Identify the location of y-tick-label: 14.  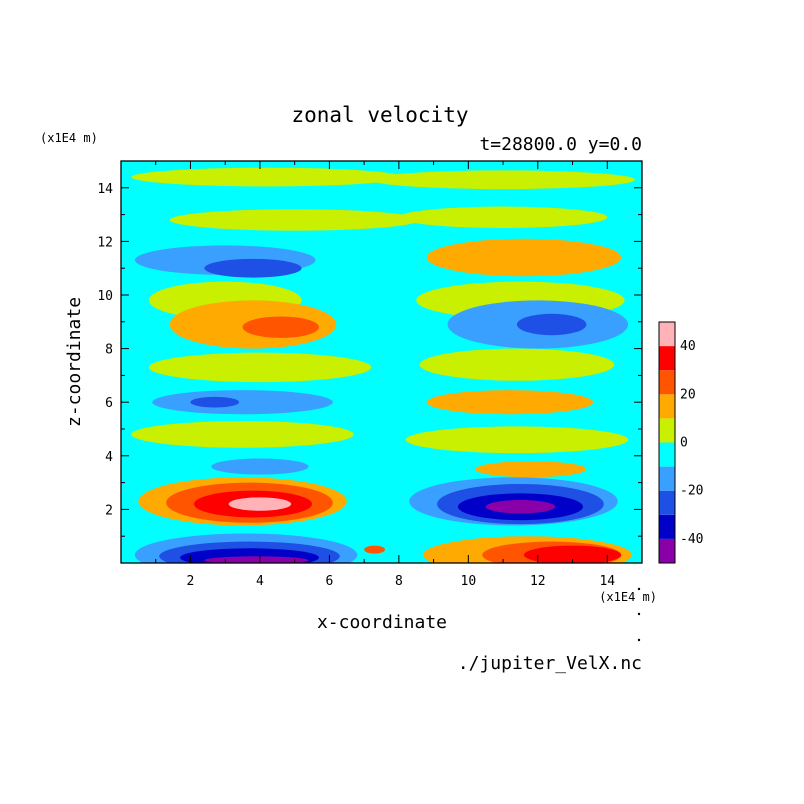
(105, 189).